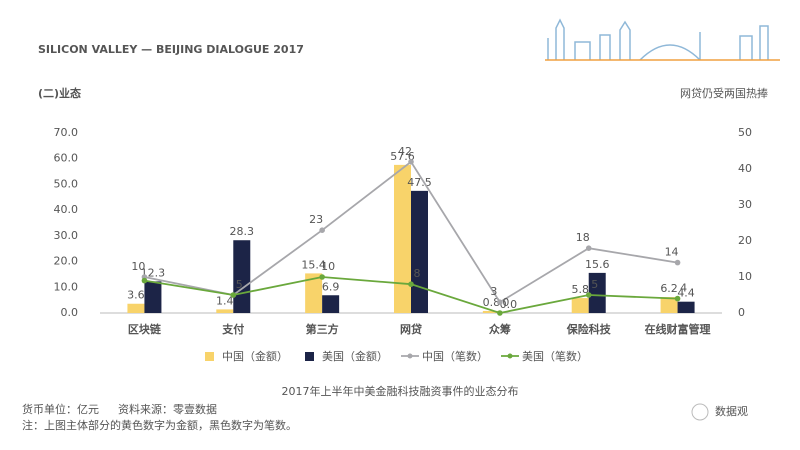 The width and height of the screenshot is (800, 450). I want to click on bar-label: 28.3, so click(242, 231).